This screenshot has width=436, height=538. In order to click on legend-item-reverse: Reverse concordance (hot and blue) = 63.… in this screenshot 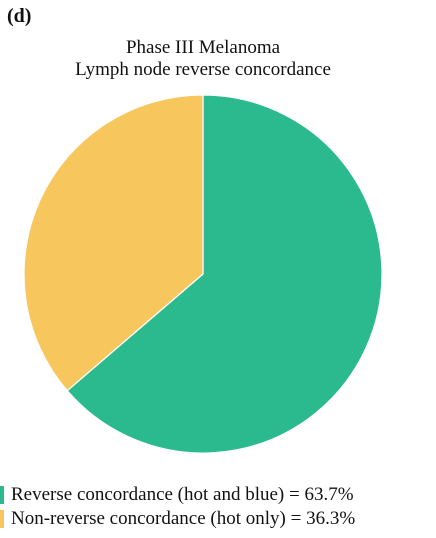, I will do `click(218, 495)`.